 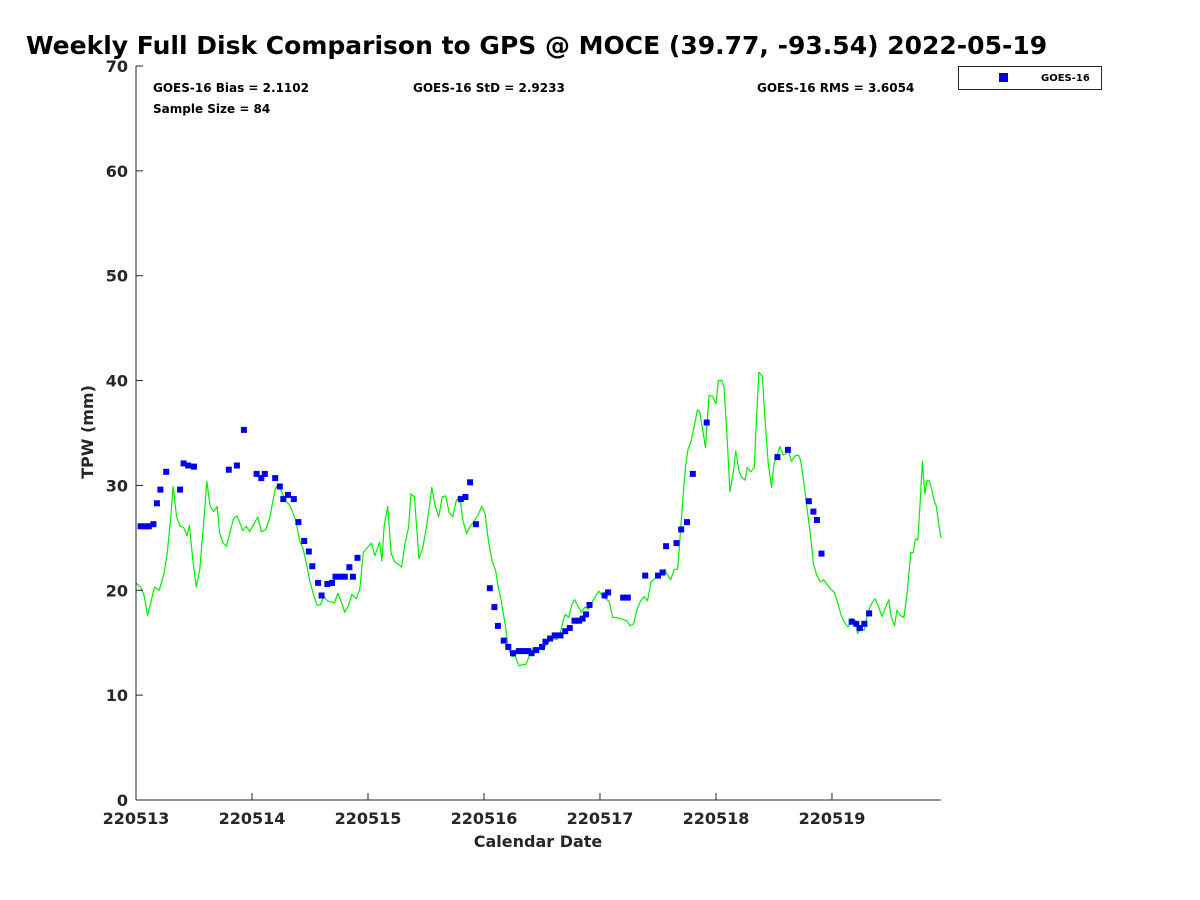 I want to click on x-tick-label: 220514, so click(x=252, y=818).